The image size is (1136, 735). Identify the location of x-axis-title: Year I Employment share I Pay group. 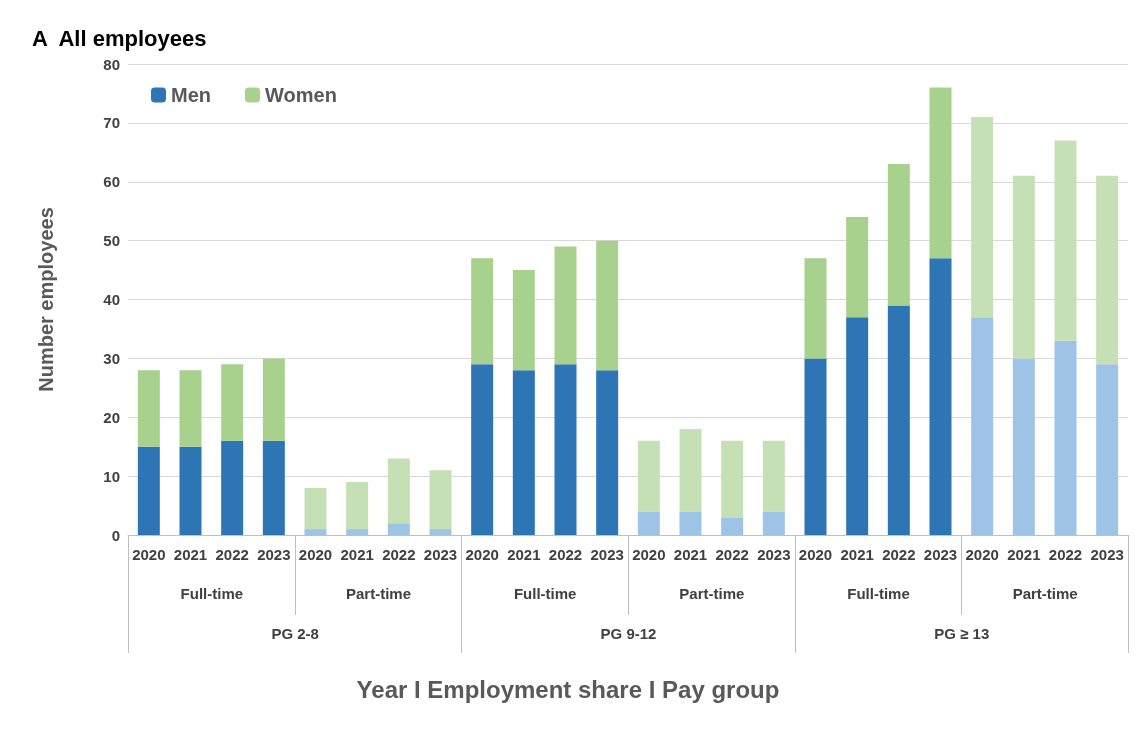
(568, 690).